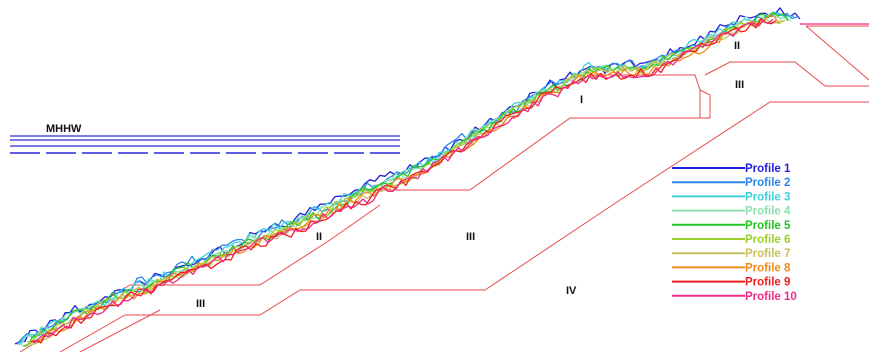 This screenshot has width=869, height=352. What do you see at coordinates (705, 104) in the screenshot?
I see `boundary-line-ii-step` at bounding box center [705, 104].